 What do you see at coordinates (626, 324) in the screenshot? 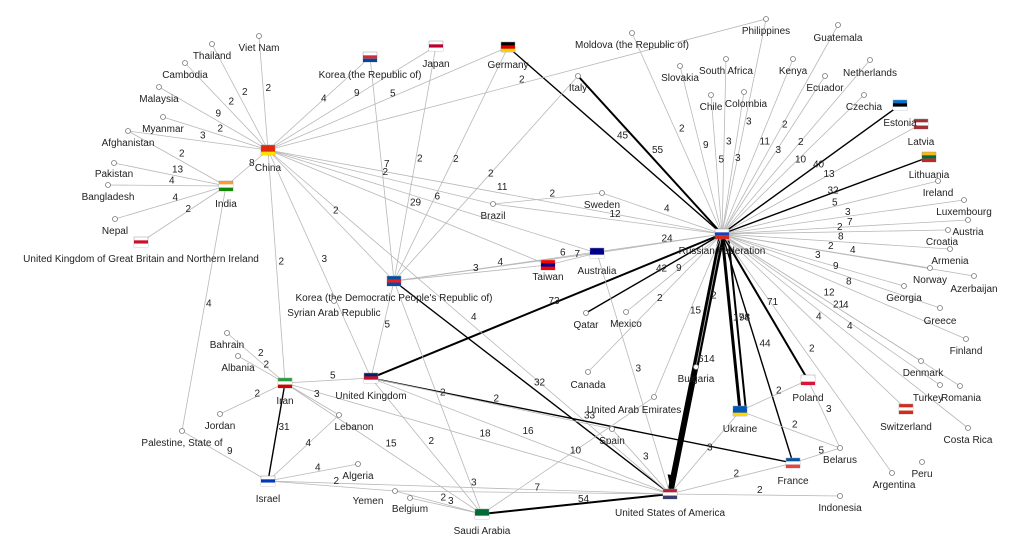
I see `node-label: Mexico` at bounding box center [626, 324].